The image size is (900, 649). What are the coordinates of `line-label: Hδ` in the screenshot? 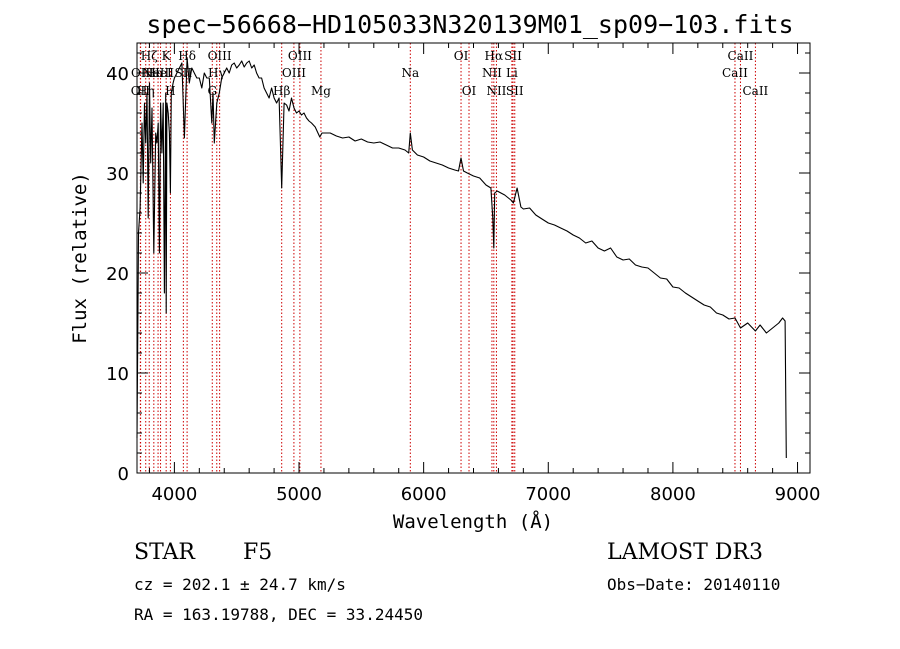 It's located at (187, 56).